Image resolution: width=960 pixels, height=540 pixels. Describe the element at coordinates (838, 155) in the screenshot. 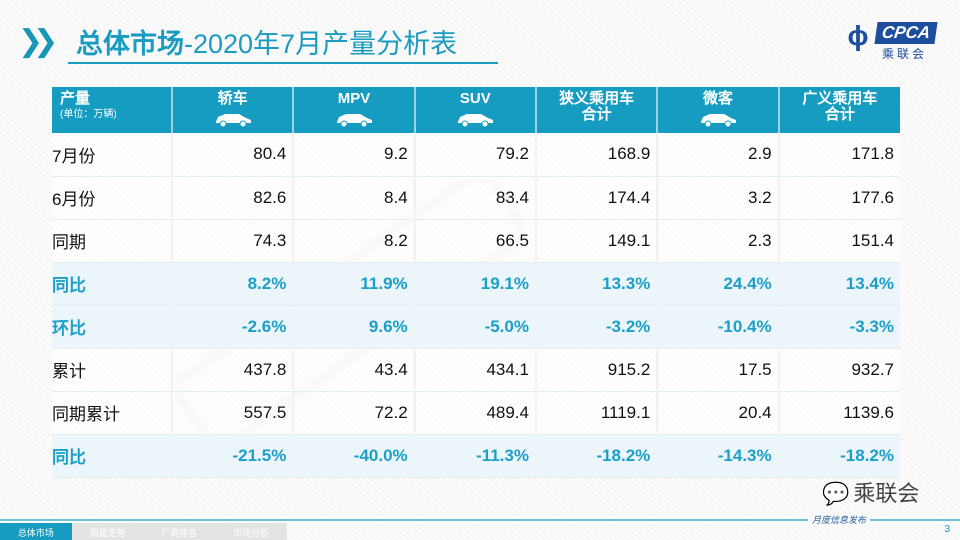

I see `cell: 171.8` at that location.